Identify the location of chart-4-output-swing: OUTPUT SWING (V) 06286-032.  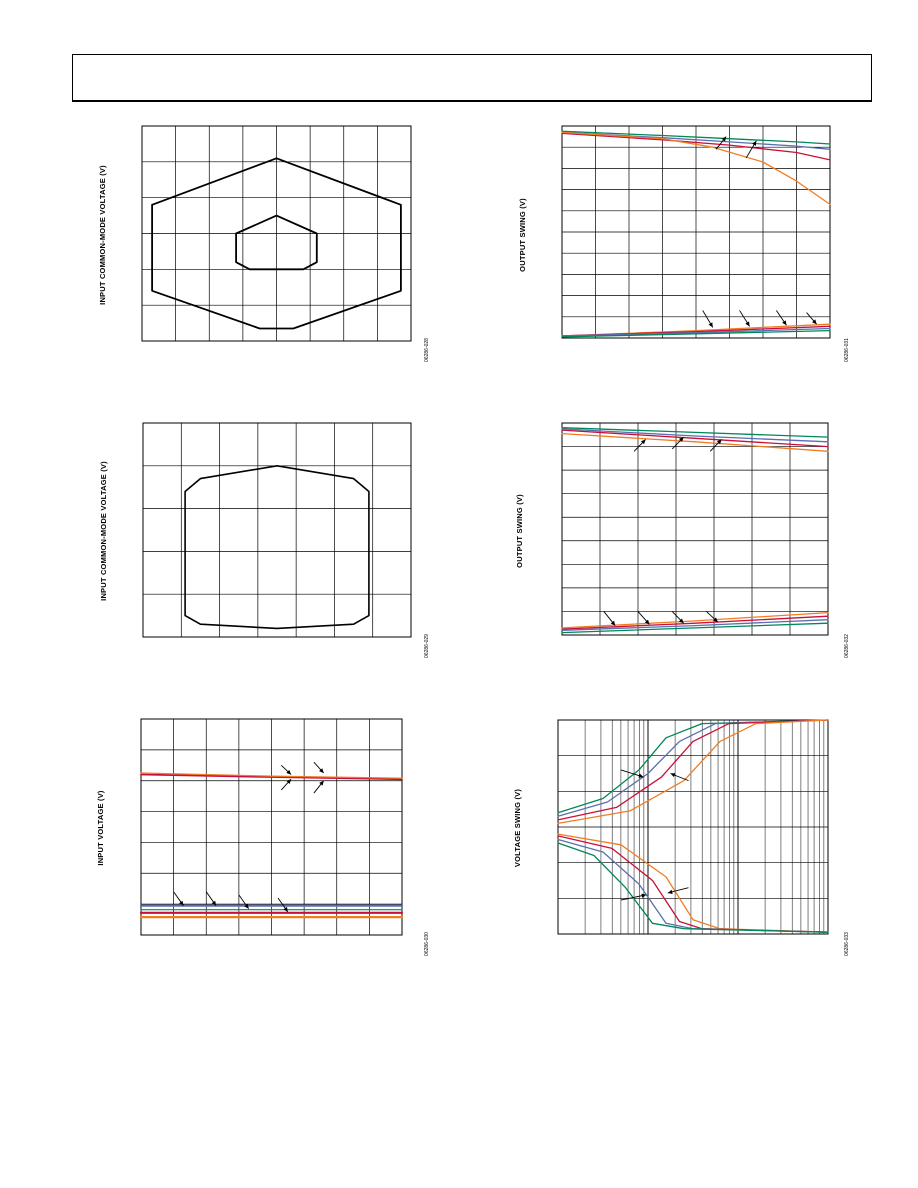
(682, 540).